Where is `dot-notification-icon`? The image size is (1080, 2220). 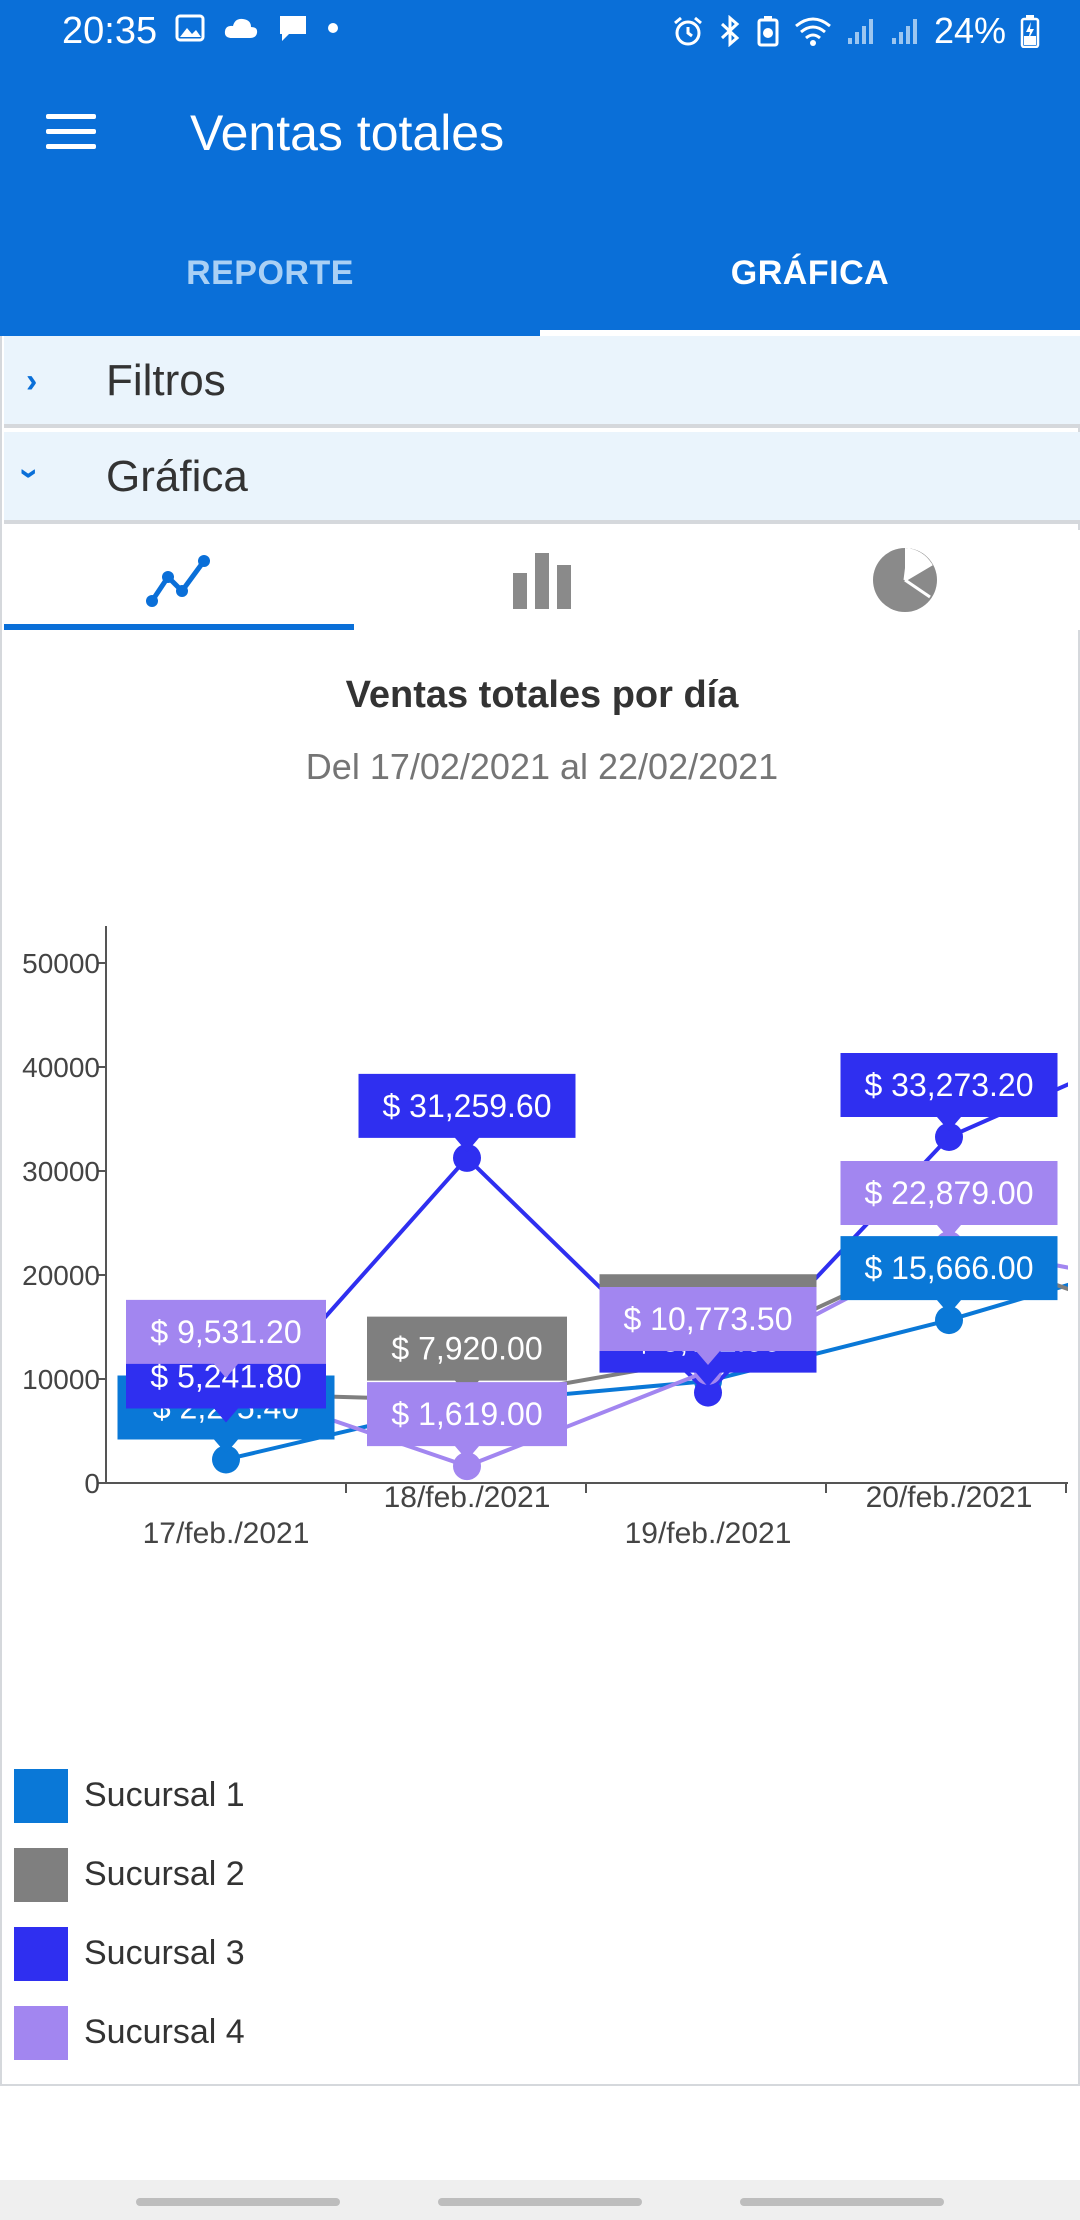
dot-notification-icon is located at coordinates (333, 28).